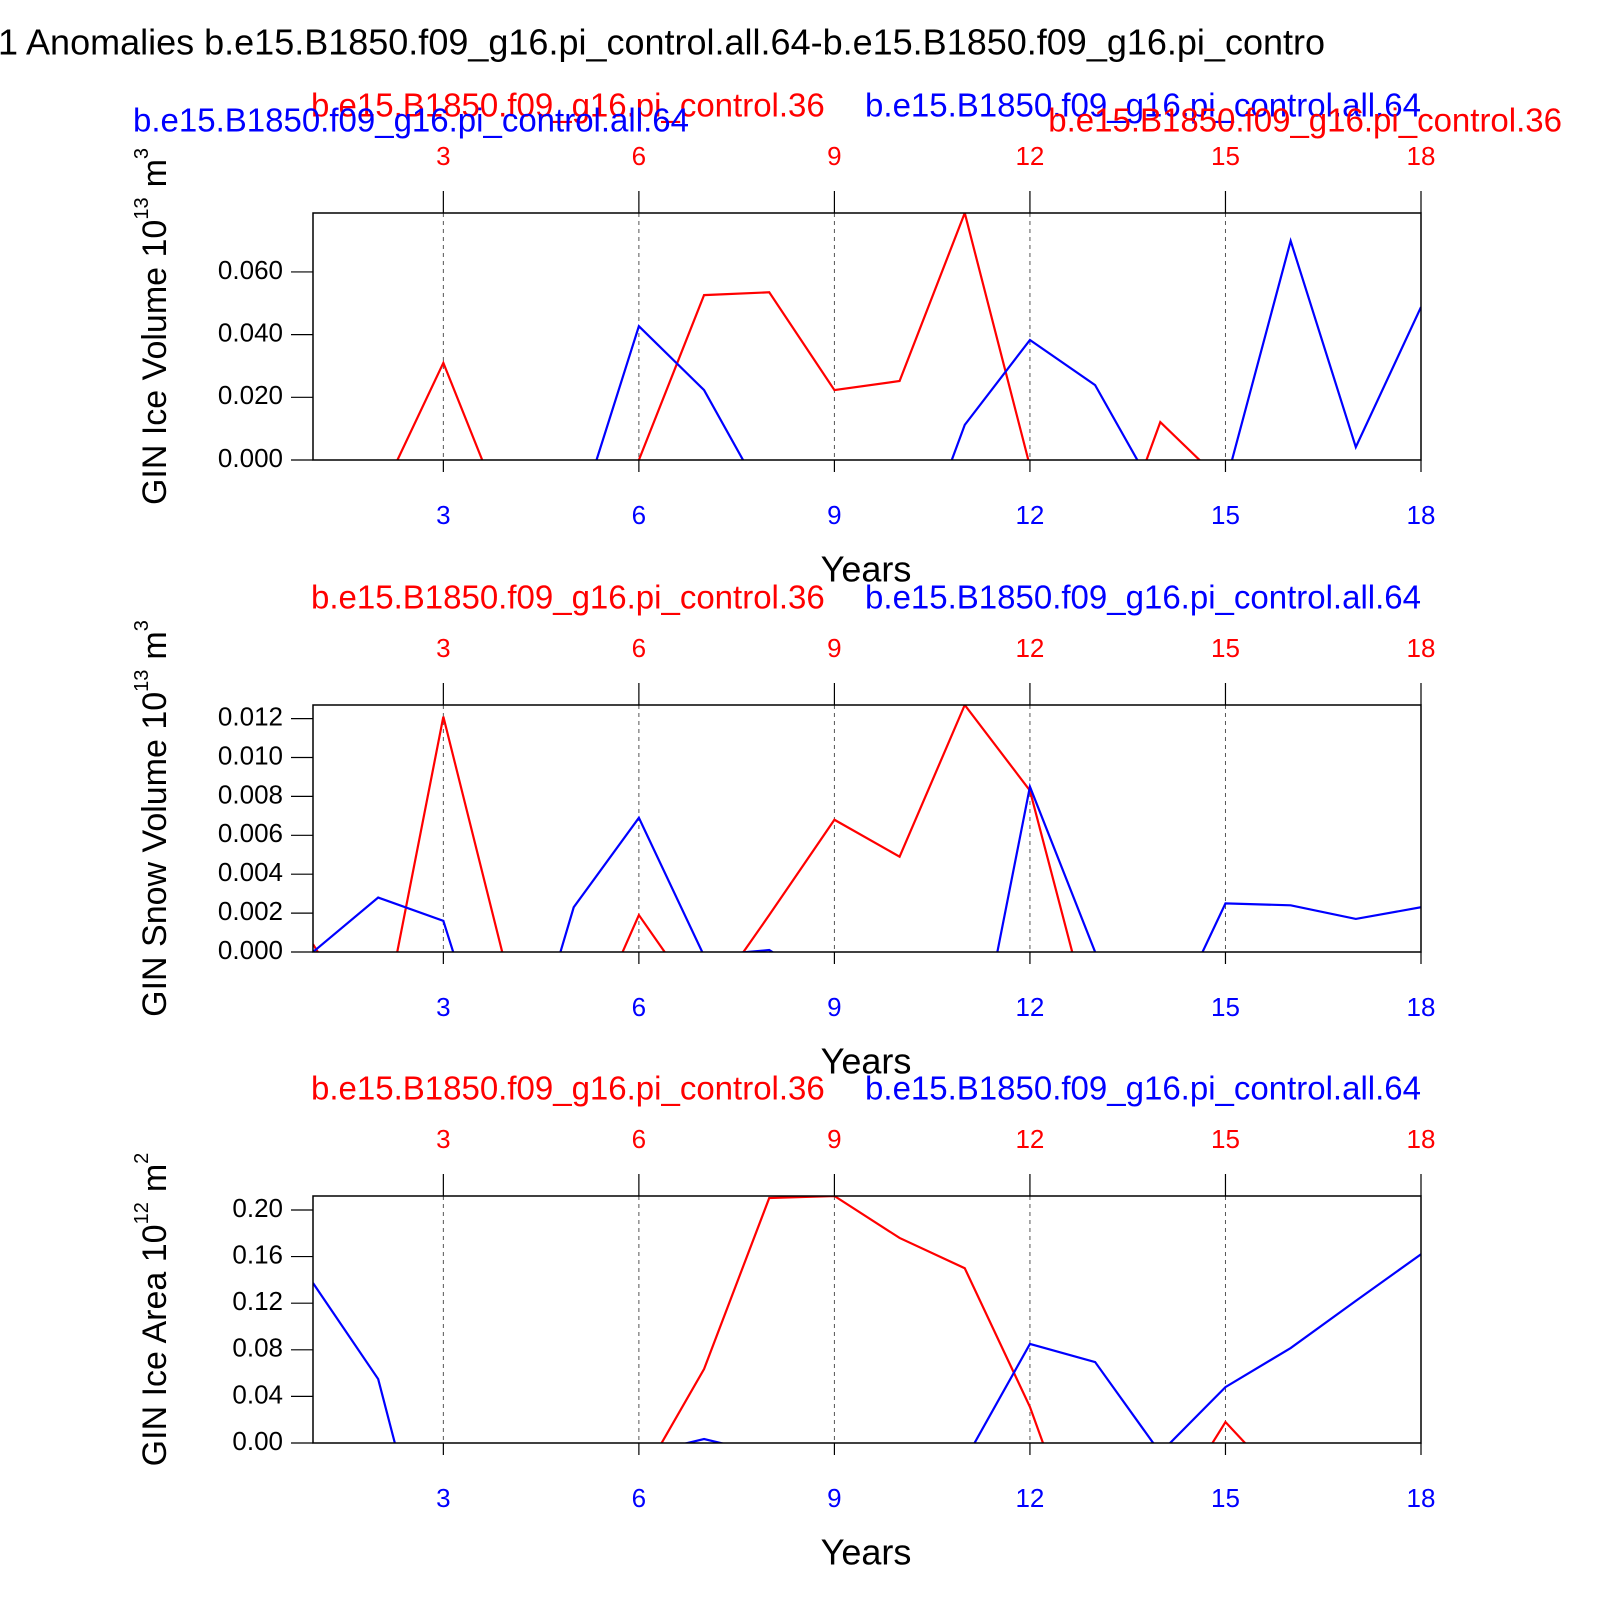 This screenshot has width=1600, height=1600. I want to click on y-tick-label: 0.08, so click(257, 1348).